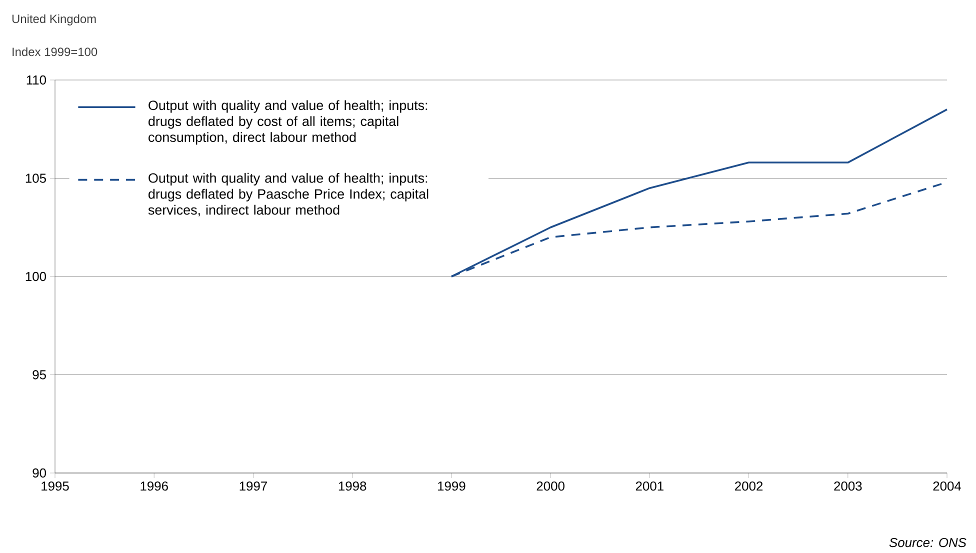 The width and height of the screenshot is (976, 553). Describe the element at coordinates (749, 486) in the screenshot. I see `x-tick-label: 2002` at that location.